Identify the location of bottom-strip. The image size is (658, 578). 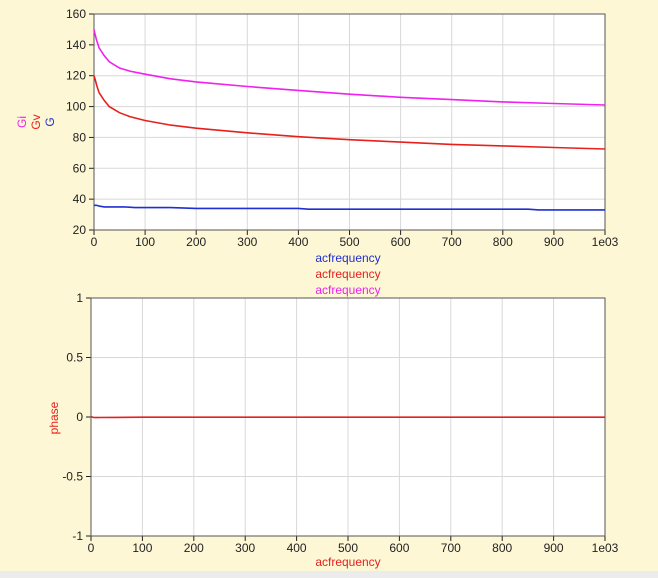
(329, 574).